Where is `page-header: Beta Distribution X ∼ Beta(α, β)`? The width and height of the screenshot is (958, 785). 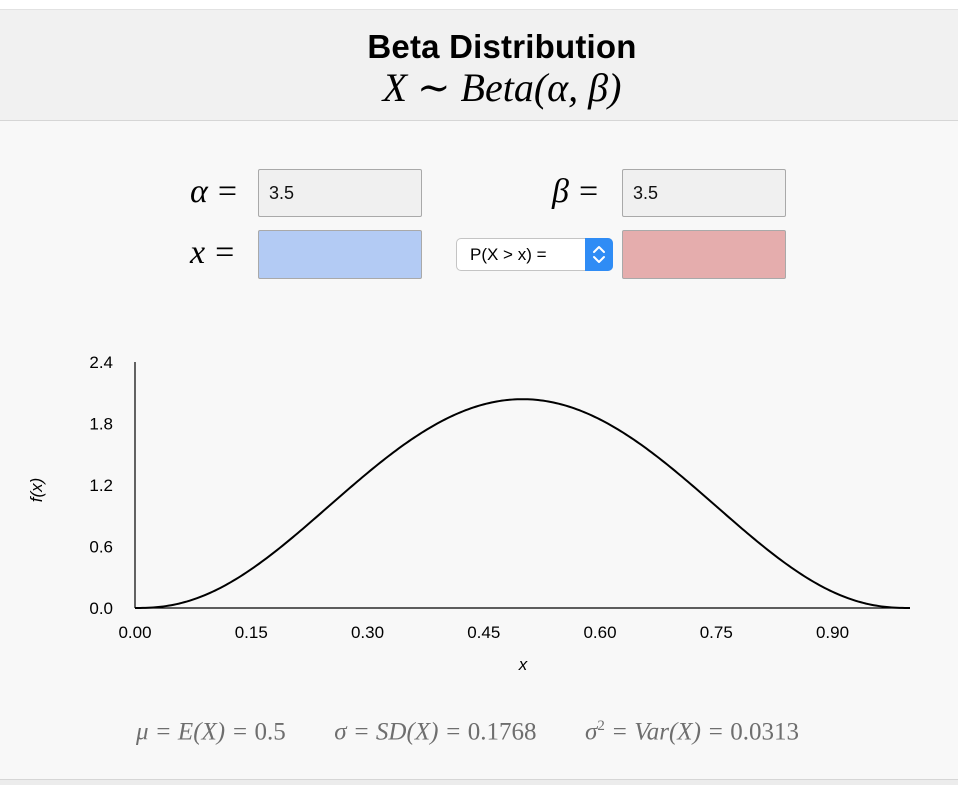
page-header: Beta Distribution X ∼ Beta(α, β) is located at coordinates (479, 65).